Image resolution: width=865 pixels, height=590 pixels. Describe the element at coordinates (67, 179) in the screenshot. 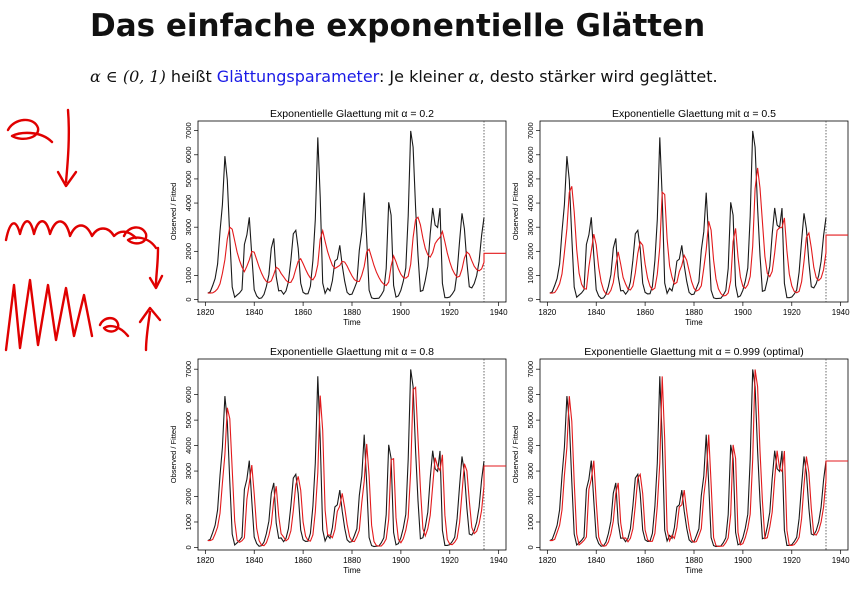

I see `ink-arrow-head` at that location.